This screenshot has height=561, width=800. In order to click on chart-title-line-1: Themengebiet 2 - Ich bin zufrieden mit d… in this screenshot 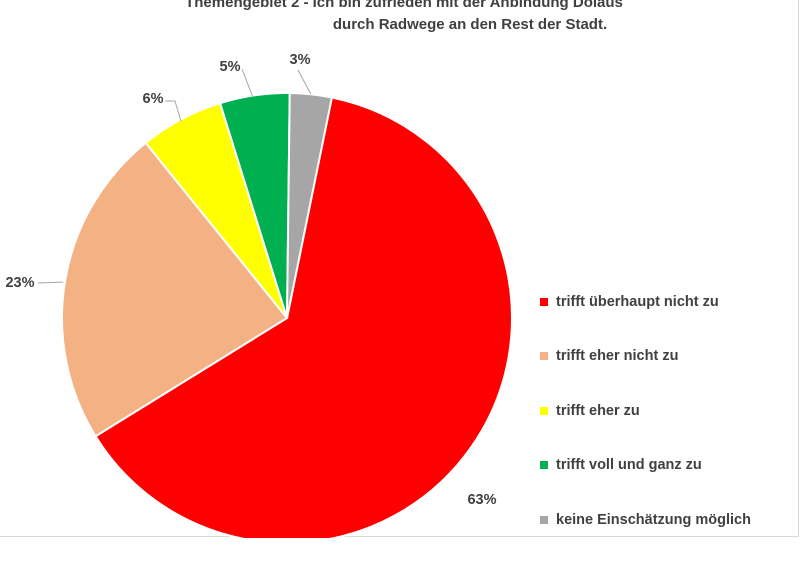, I will do `click(404, 5)`.